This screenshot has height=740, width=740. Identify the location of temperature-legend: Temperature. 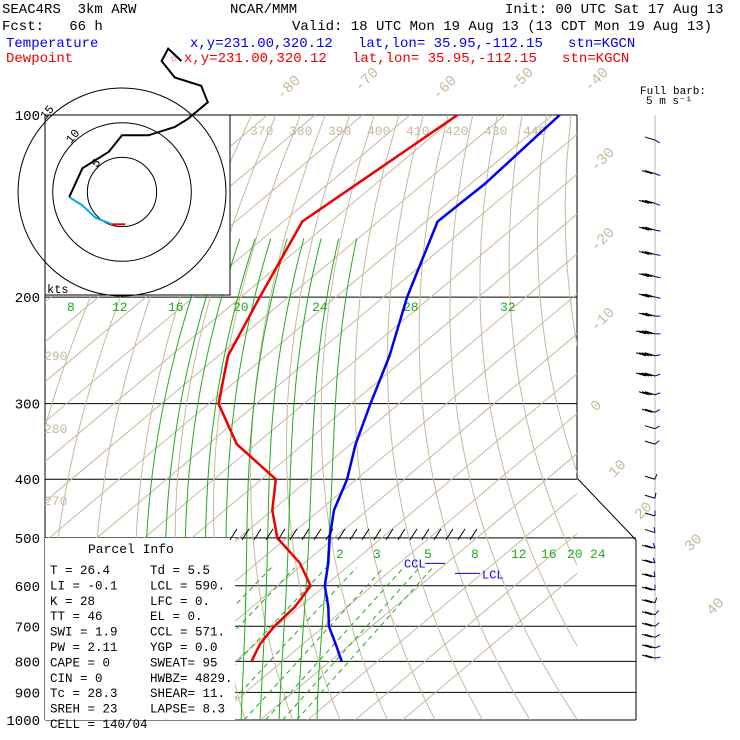
(52, 44).